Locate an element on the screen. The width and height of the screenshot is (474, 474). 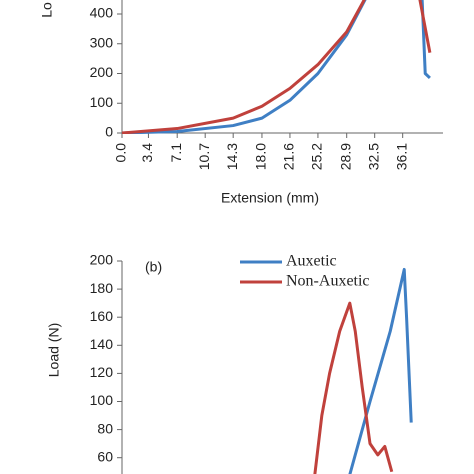
x-tick-label: 32.5 is located at coordinates (373, 156).